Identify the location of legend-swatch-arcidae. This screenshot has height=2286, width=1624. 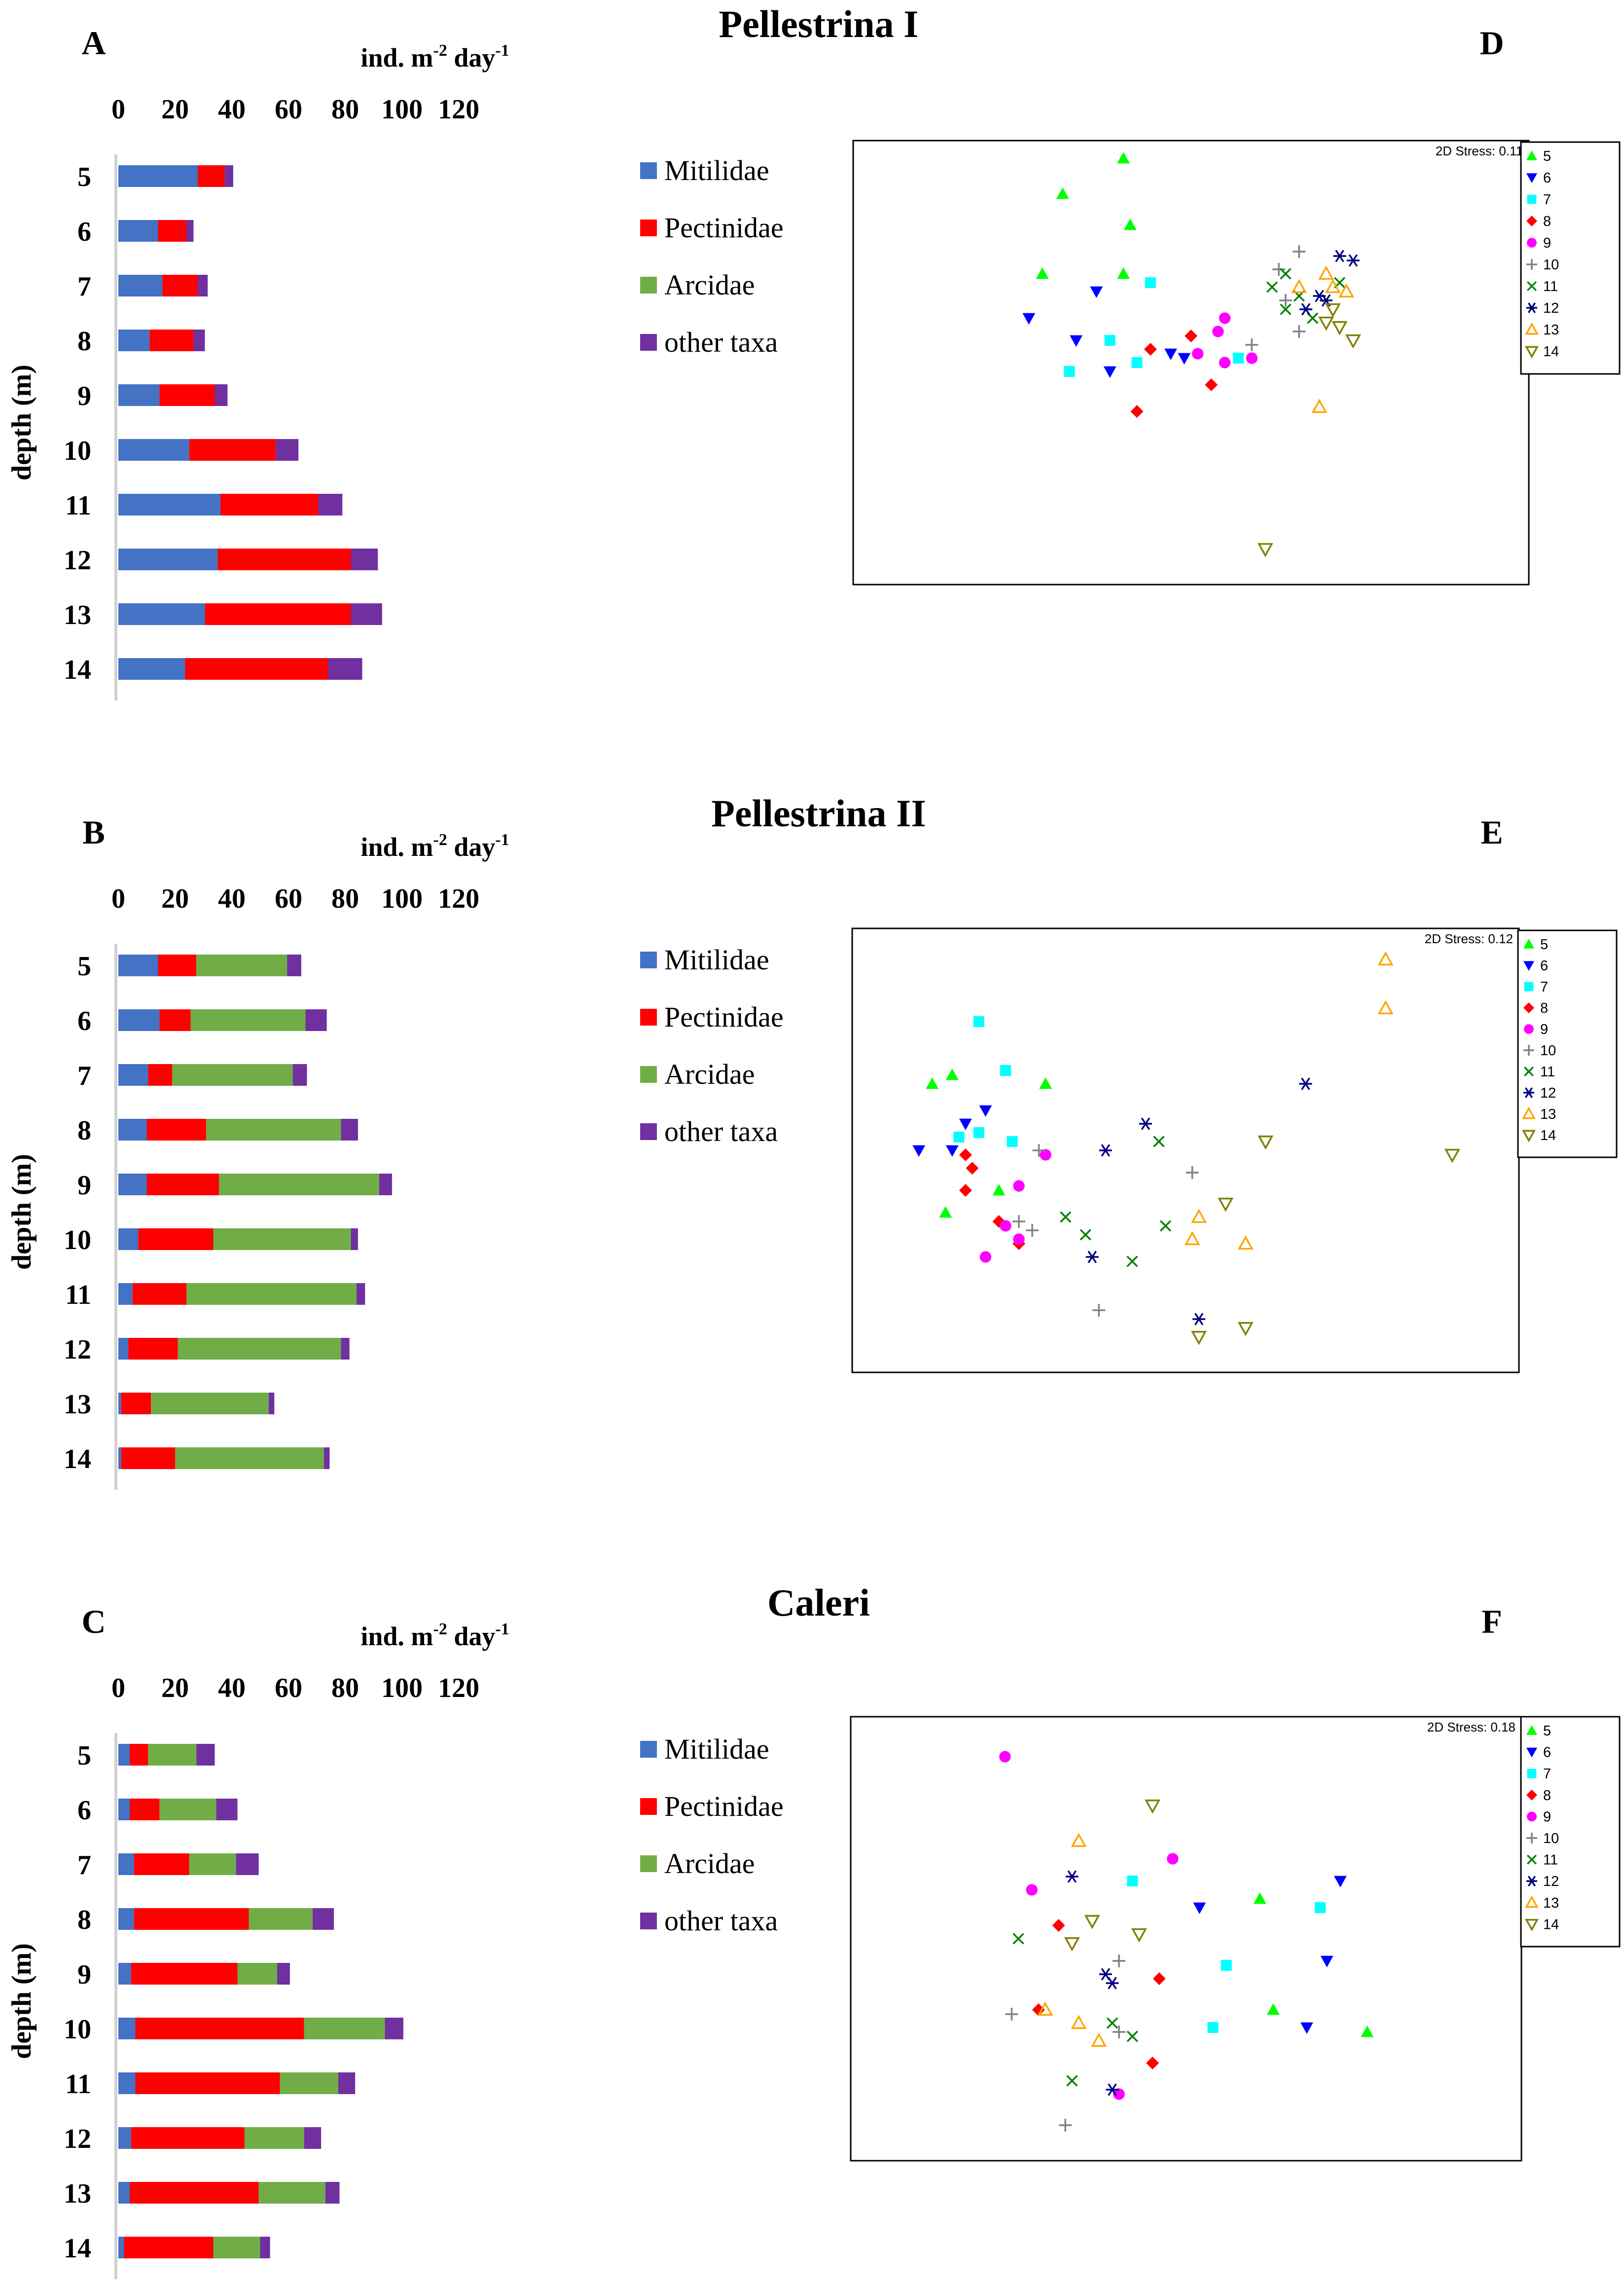
(649, 1864).